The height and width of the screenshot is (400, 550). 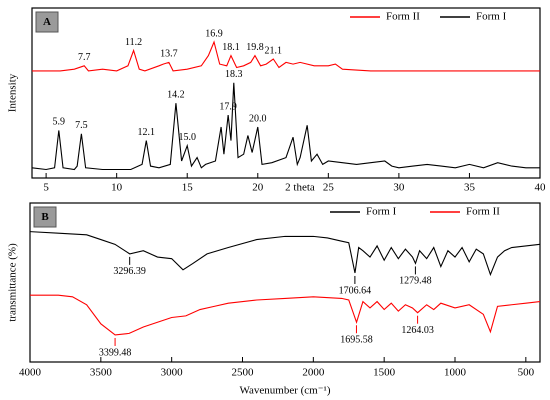 What do you see at coordinates (101, 373) in the screenshot?
I see `x-tick-label: 3500` at bounding box center [101, 373].